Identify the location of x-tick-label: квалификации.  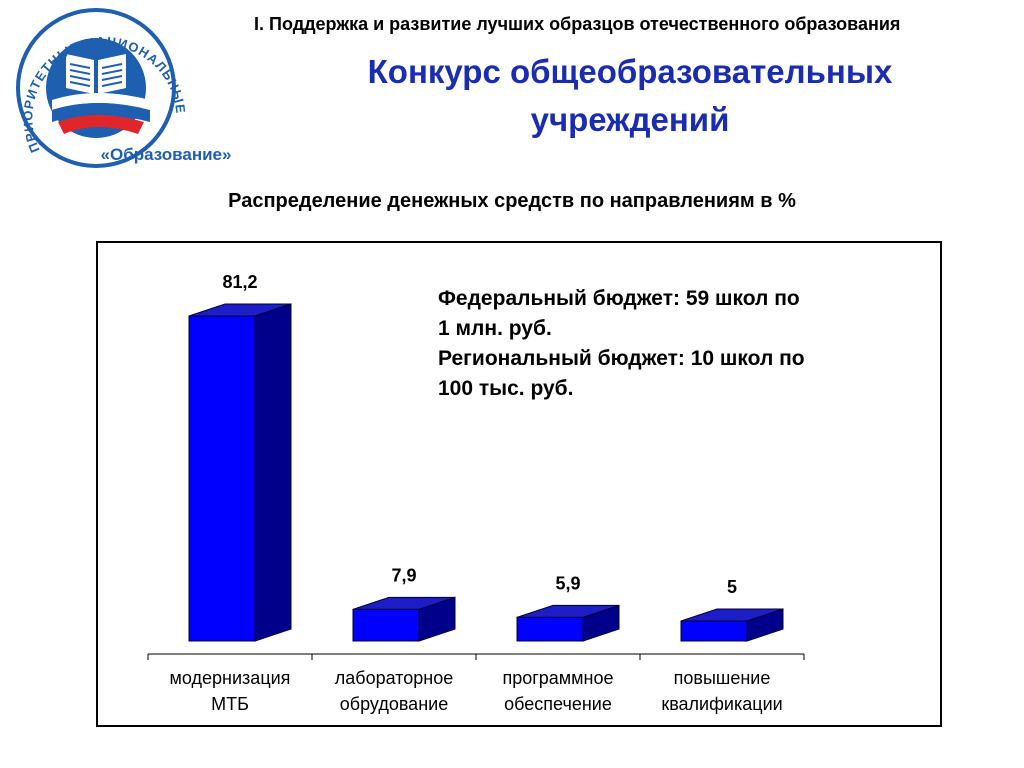
(721, 704).